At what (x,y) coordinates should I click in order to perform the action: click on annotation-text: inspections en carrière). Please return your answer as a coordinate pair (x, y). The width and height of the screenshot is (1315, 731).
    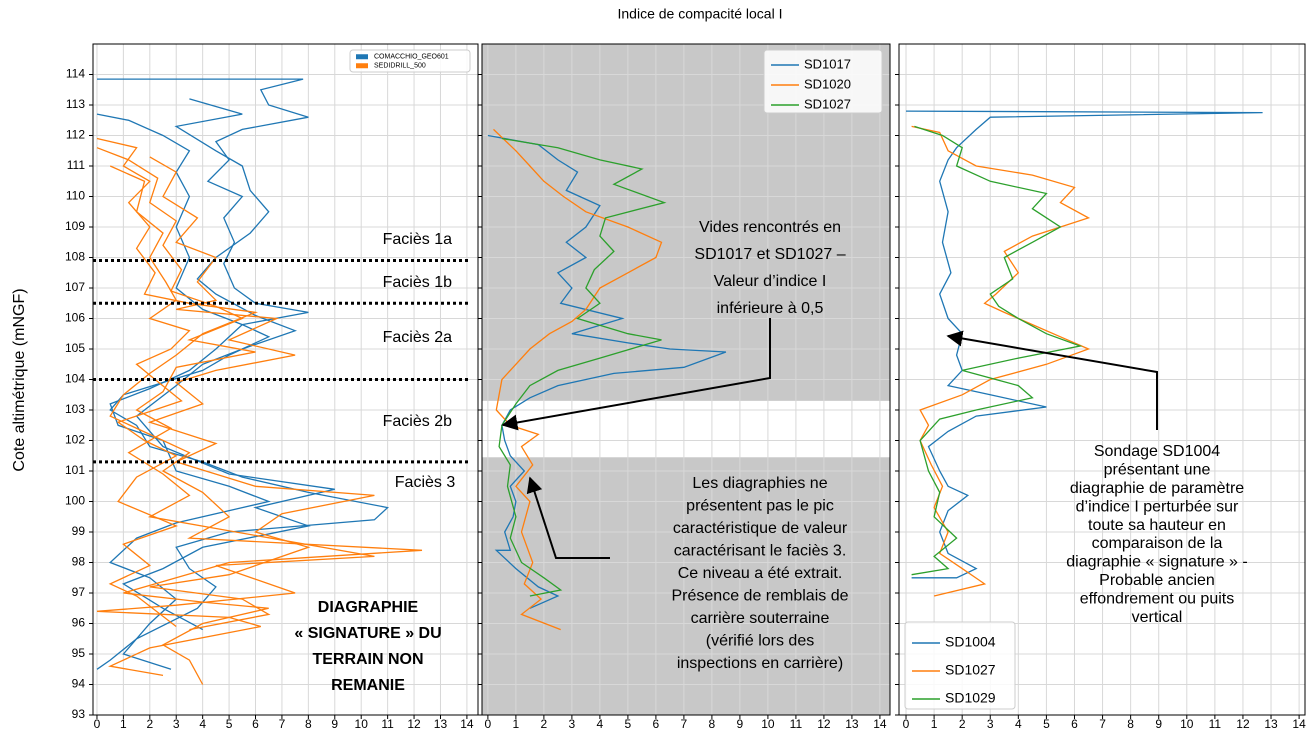
    Looking at the image, I should click on (760, 663).